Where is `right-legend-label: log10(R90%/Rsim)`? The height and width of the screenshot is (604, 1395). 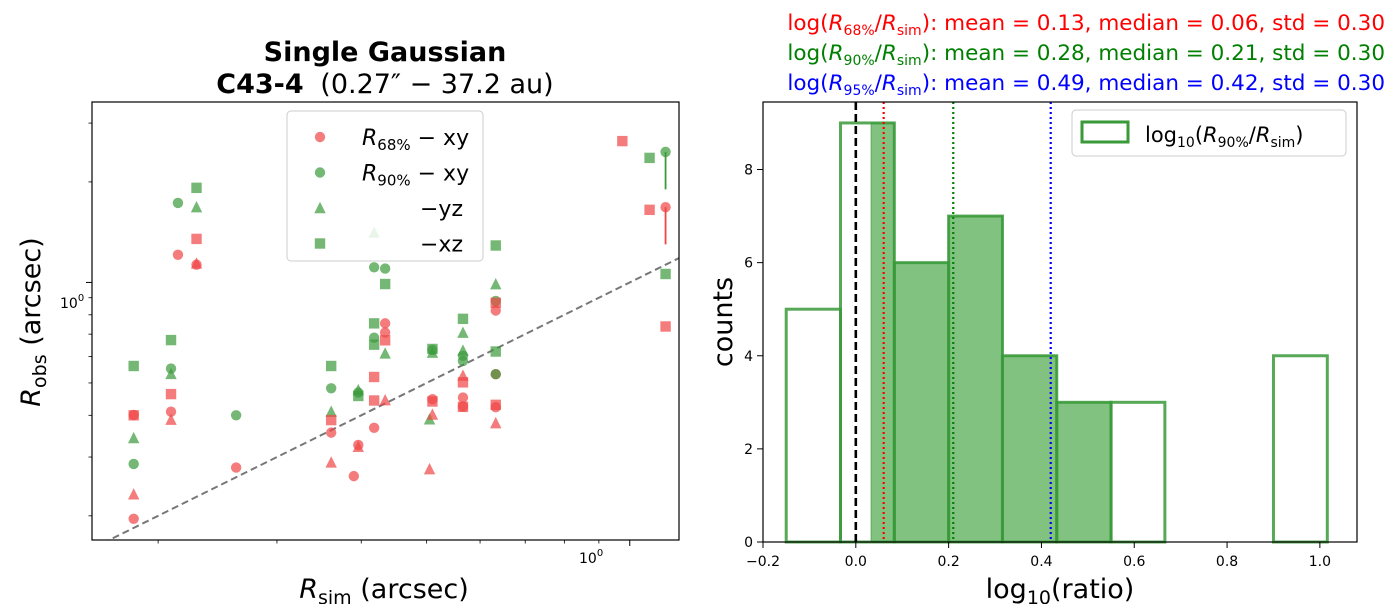
right-legend-label: log10(R90%/Rsim) is located at coordinates (1224, 137).